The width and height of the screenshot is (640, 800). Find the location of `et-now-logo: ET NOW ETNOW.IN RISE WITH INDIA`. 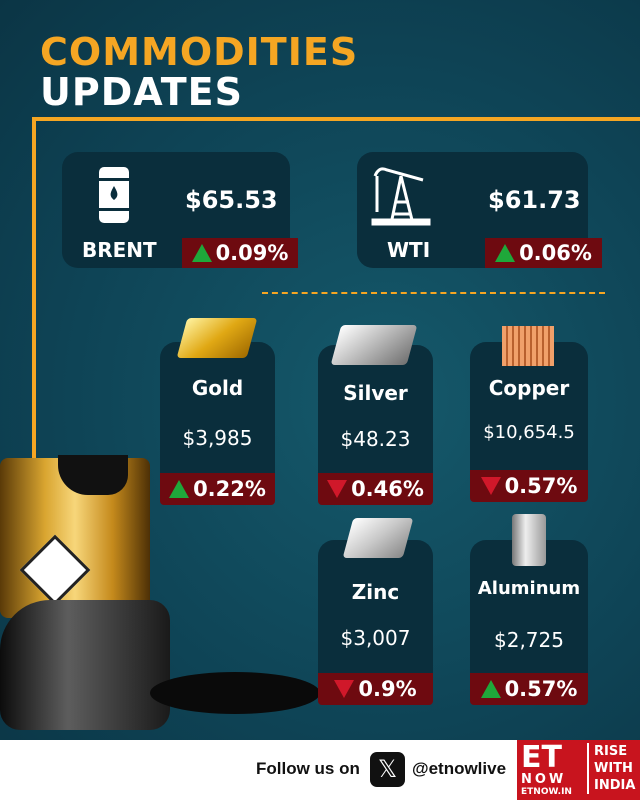

et-now-logo: ET NOW ETNOW.IN RISE WITH INDIA is located at coordinates (578, 770).